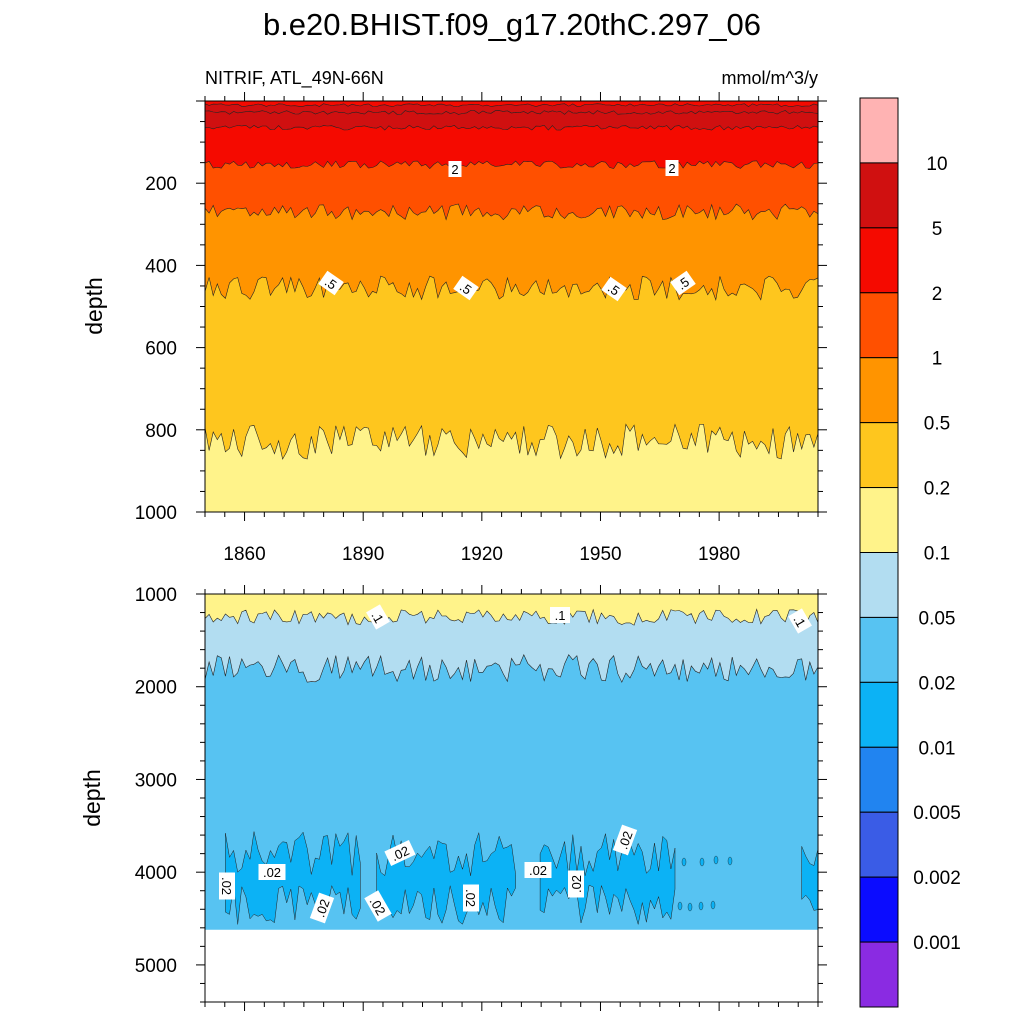 The image size is (1024, 1024). What do you see at coordinates (936, 164) in the screenshot?
I see `colorbar-label-0: 10` at bounding box center [936, 164].